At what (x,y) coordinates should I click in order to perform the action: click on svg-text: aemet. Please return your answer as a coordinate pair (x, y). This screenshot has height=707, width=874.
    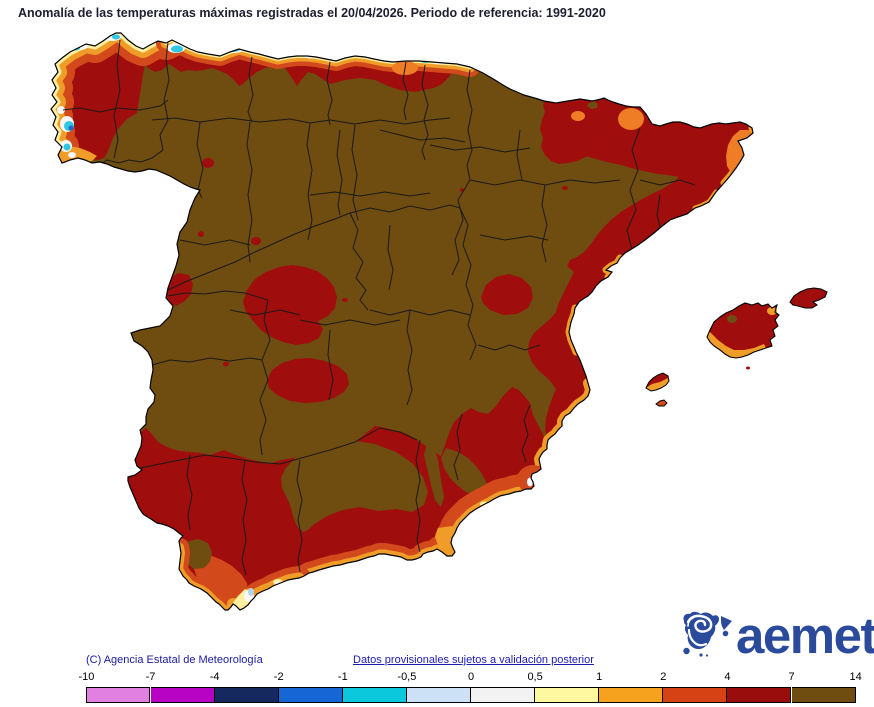
    Looking at the image, I should click on (805, 633).